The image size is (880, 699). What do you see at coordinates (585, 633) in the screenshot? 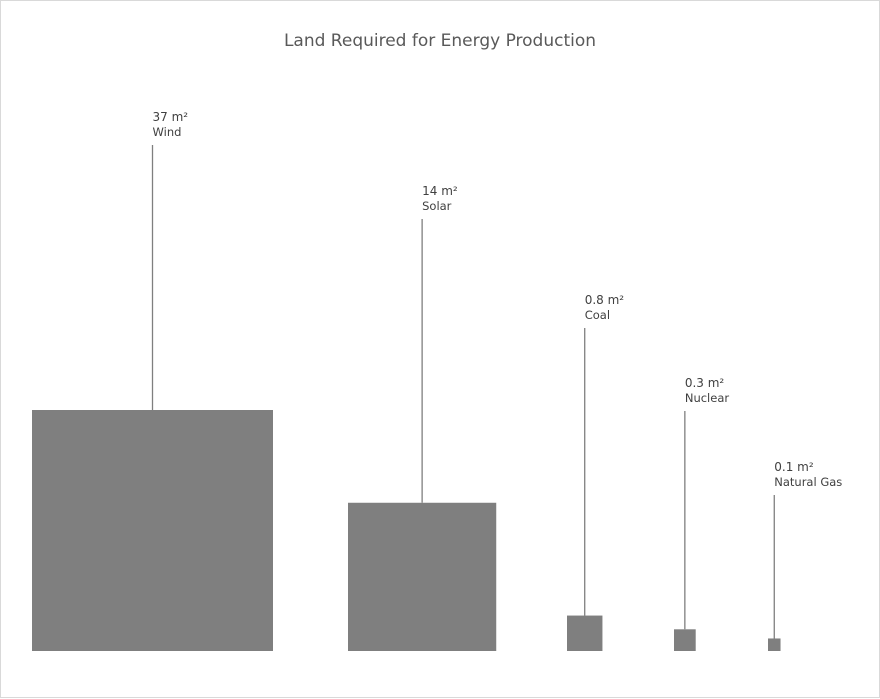
I see `bar-coal` at bounding box center [585, 633].